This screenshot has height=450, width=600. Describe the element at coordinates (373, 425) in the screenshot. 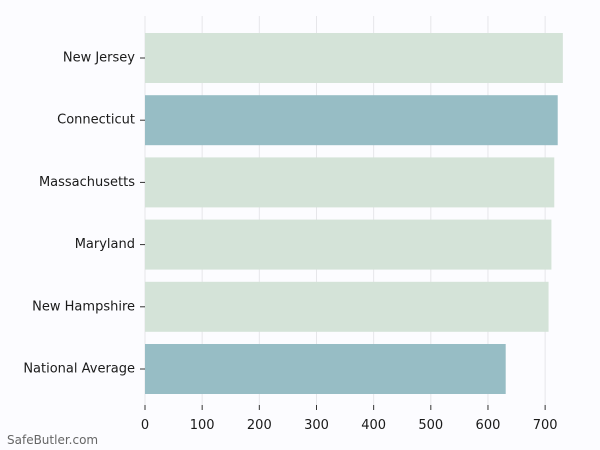

I see `x-tick-label-4: 400` at that location.